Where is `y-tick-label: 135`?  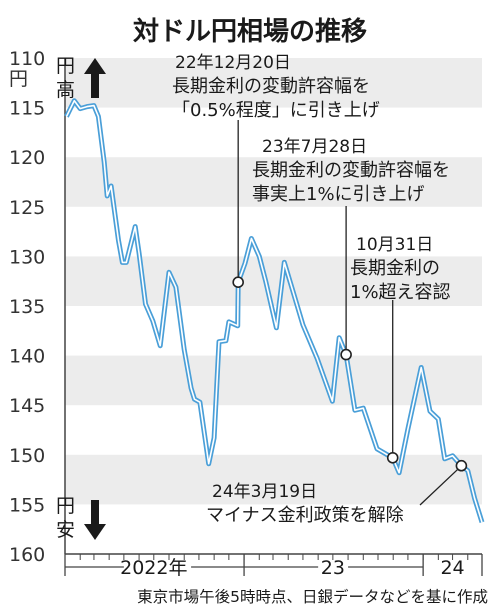
y-tick-label: 135 is located at coordinates (27, 307).